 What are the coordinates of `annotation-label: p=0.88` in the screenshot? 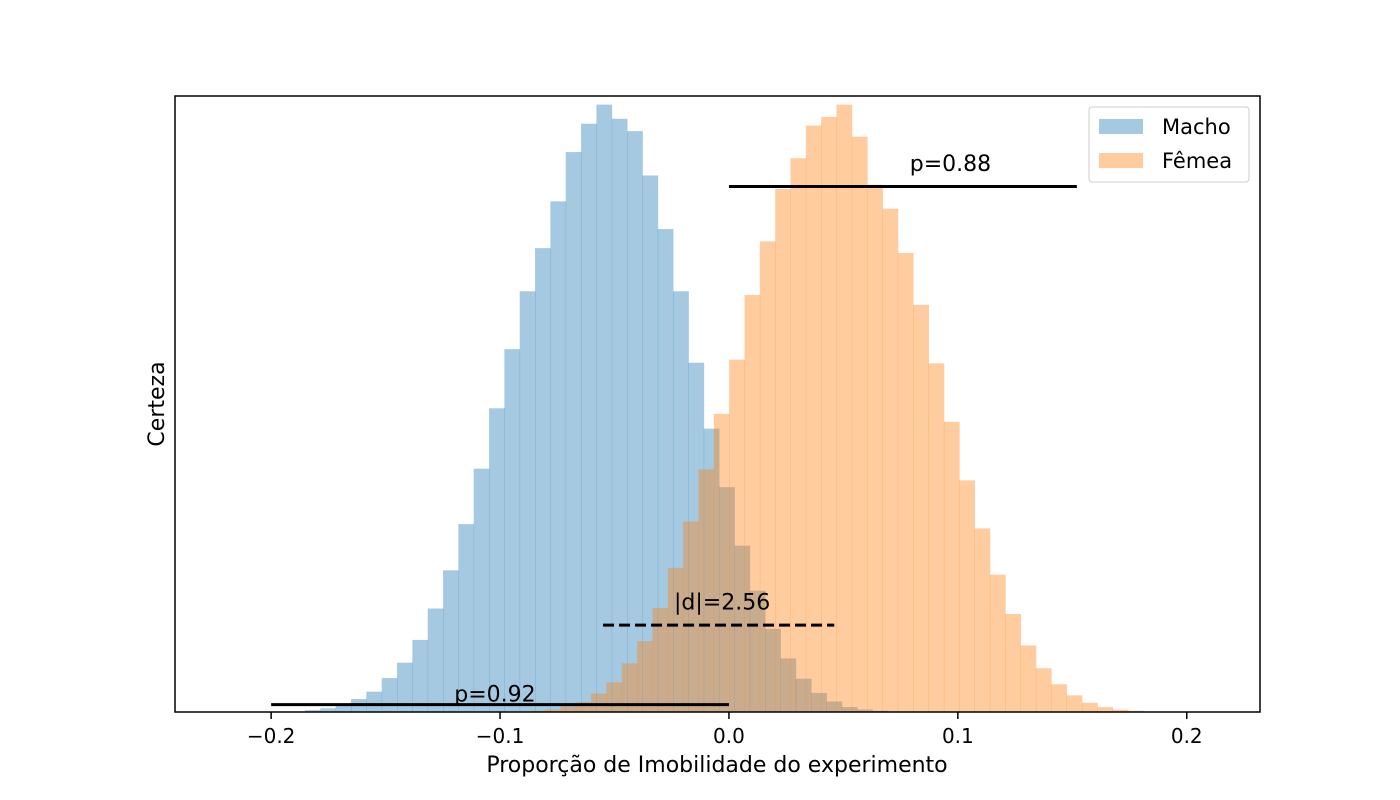 It's located at (950, 164).